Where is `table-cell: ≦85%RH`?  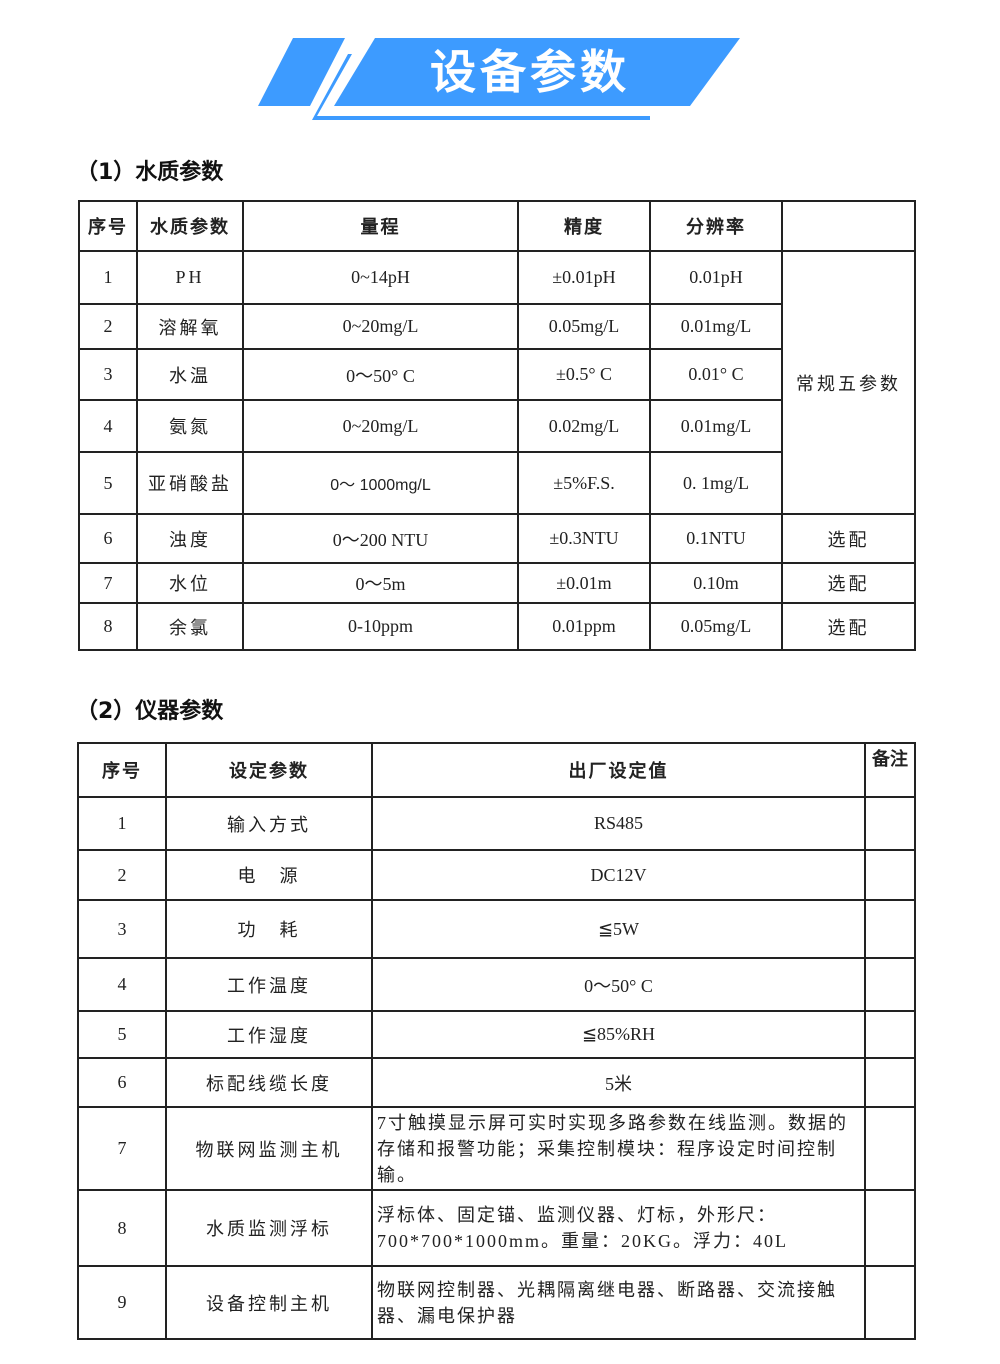
table-cell: ≦85%RH is located at coordinates (618, 1034).